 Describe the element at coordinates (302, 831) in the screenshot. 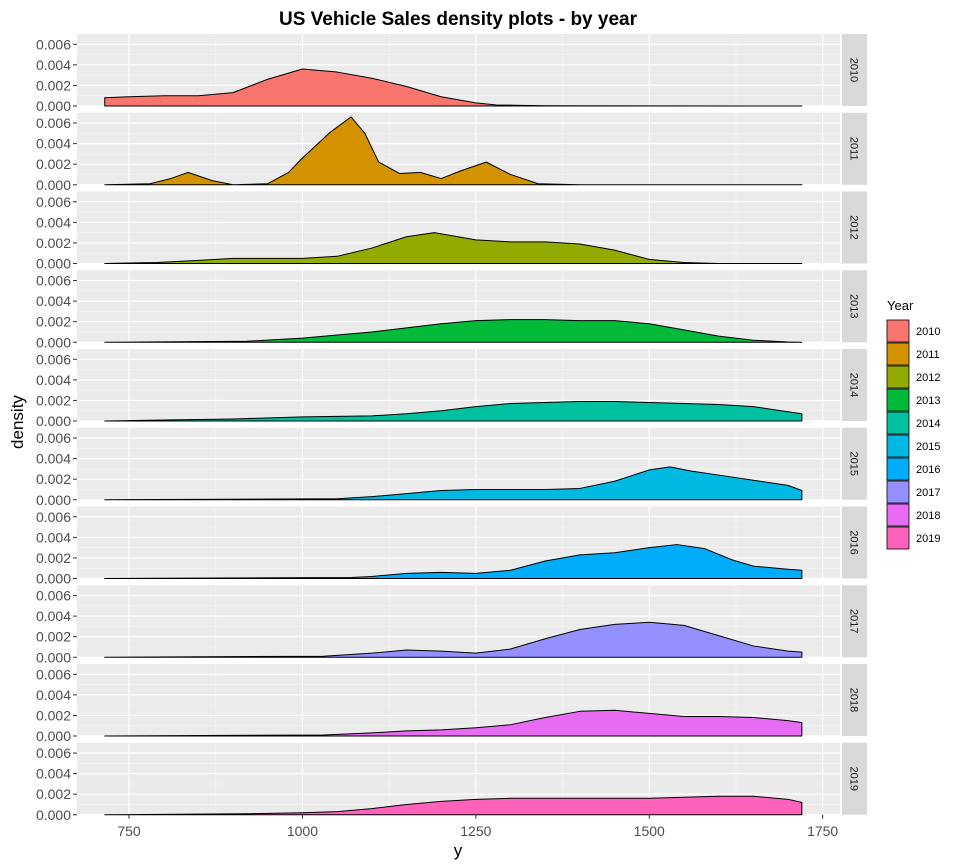

I see `x-tick-label: 1000` at that location.